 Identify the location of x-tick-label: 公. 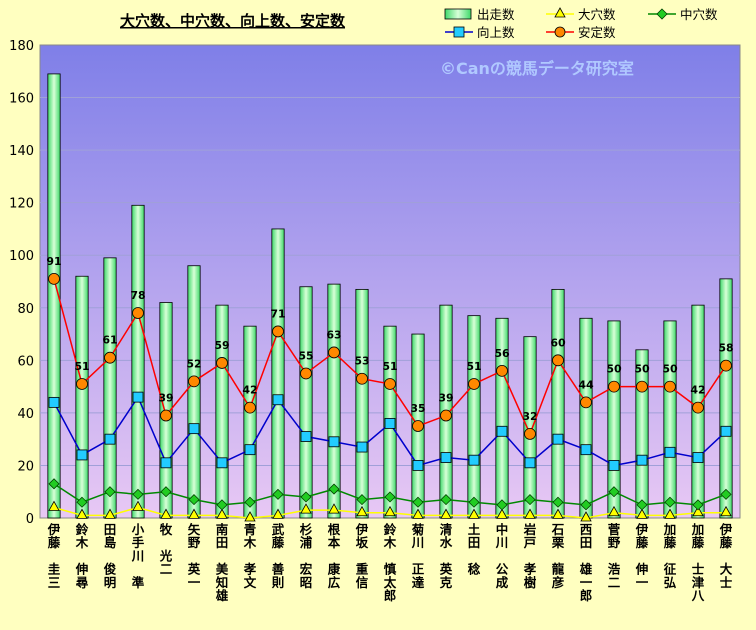
(502, 569).